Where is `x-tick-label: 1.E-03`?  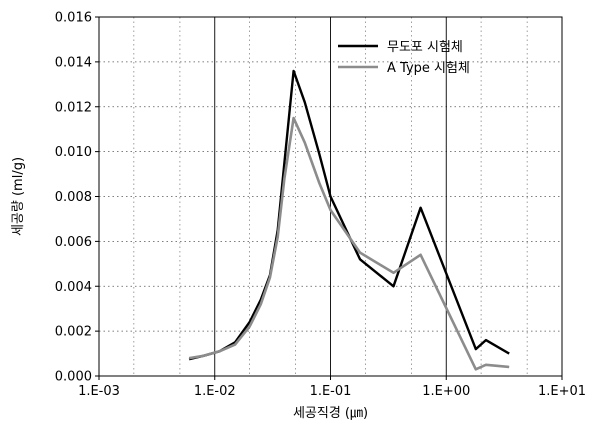
x-tick-label: 1.E-03 is located at coordinates (99, 391).